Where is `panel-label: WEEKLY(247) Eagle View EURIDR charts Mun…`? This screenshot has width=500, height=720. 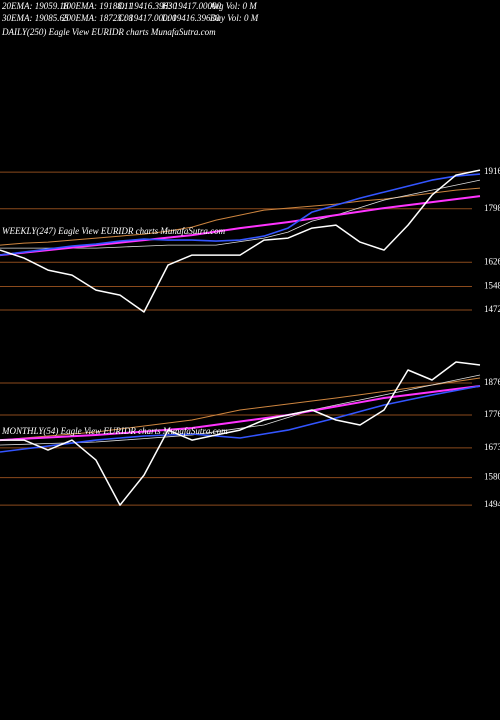
panel-label: WEEKLY(247) Eagle View EURIDR charts Mun… is located at coordinates (114, 231).